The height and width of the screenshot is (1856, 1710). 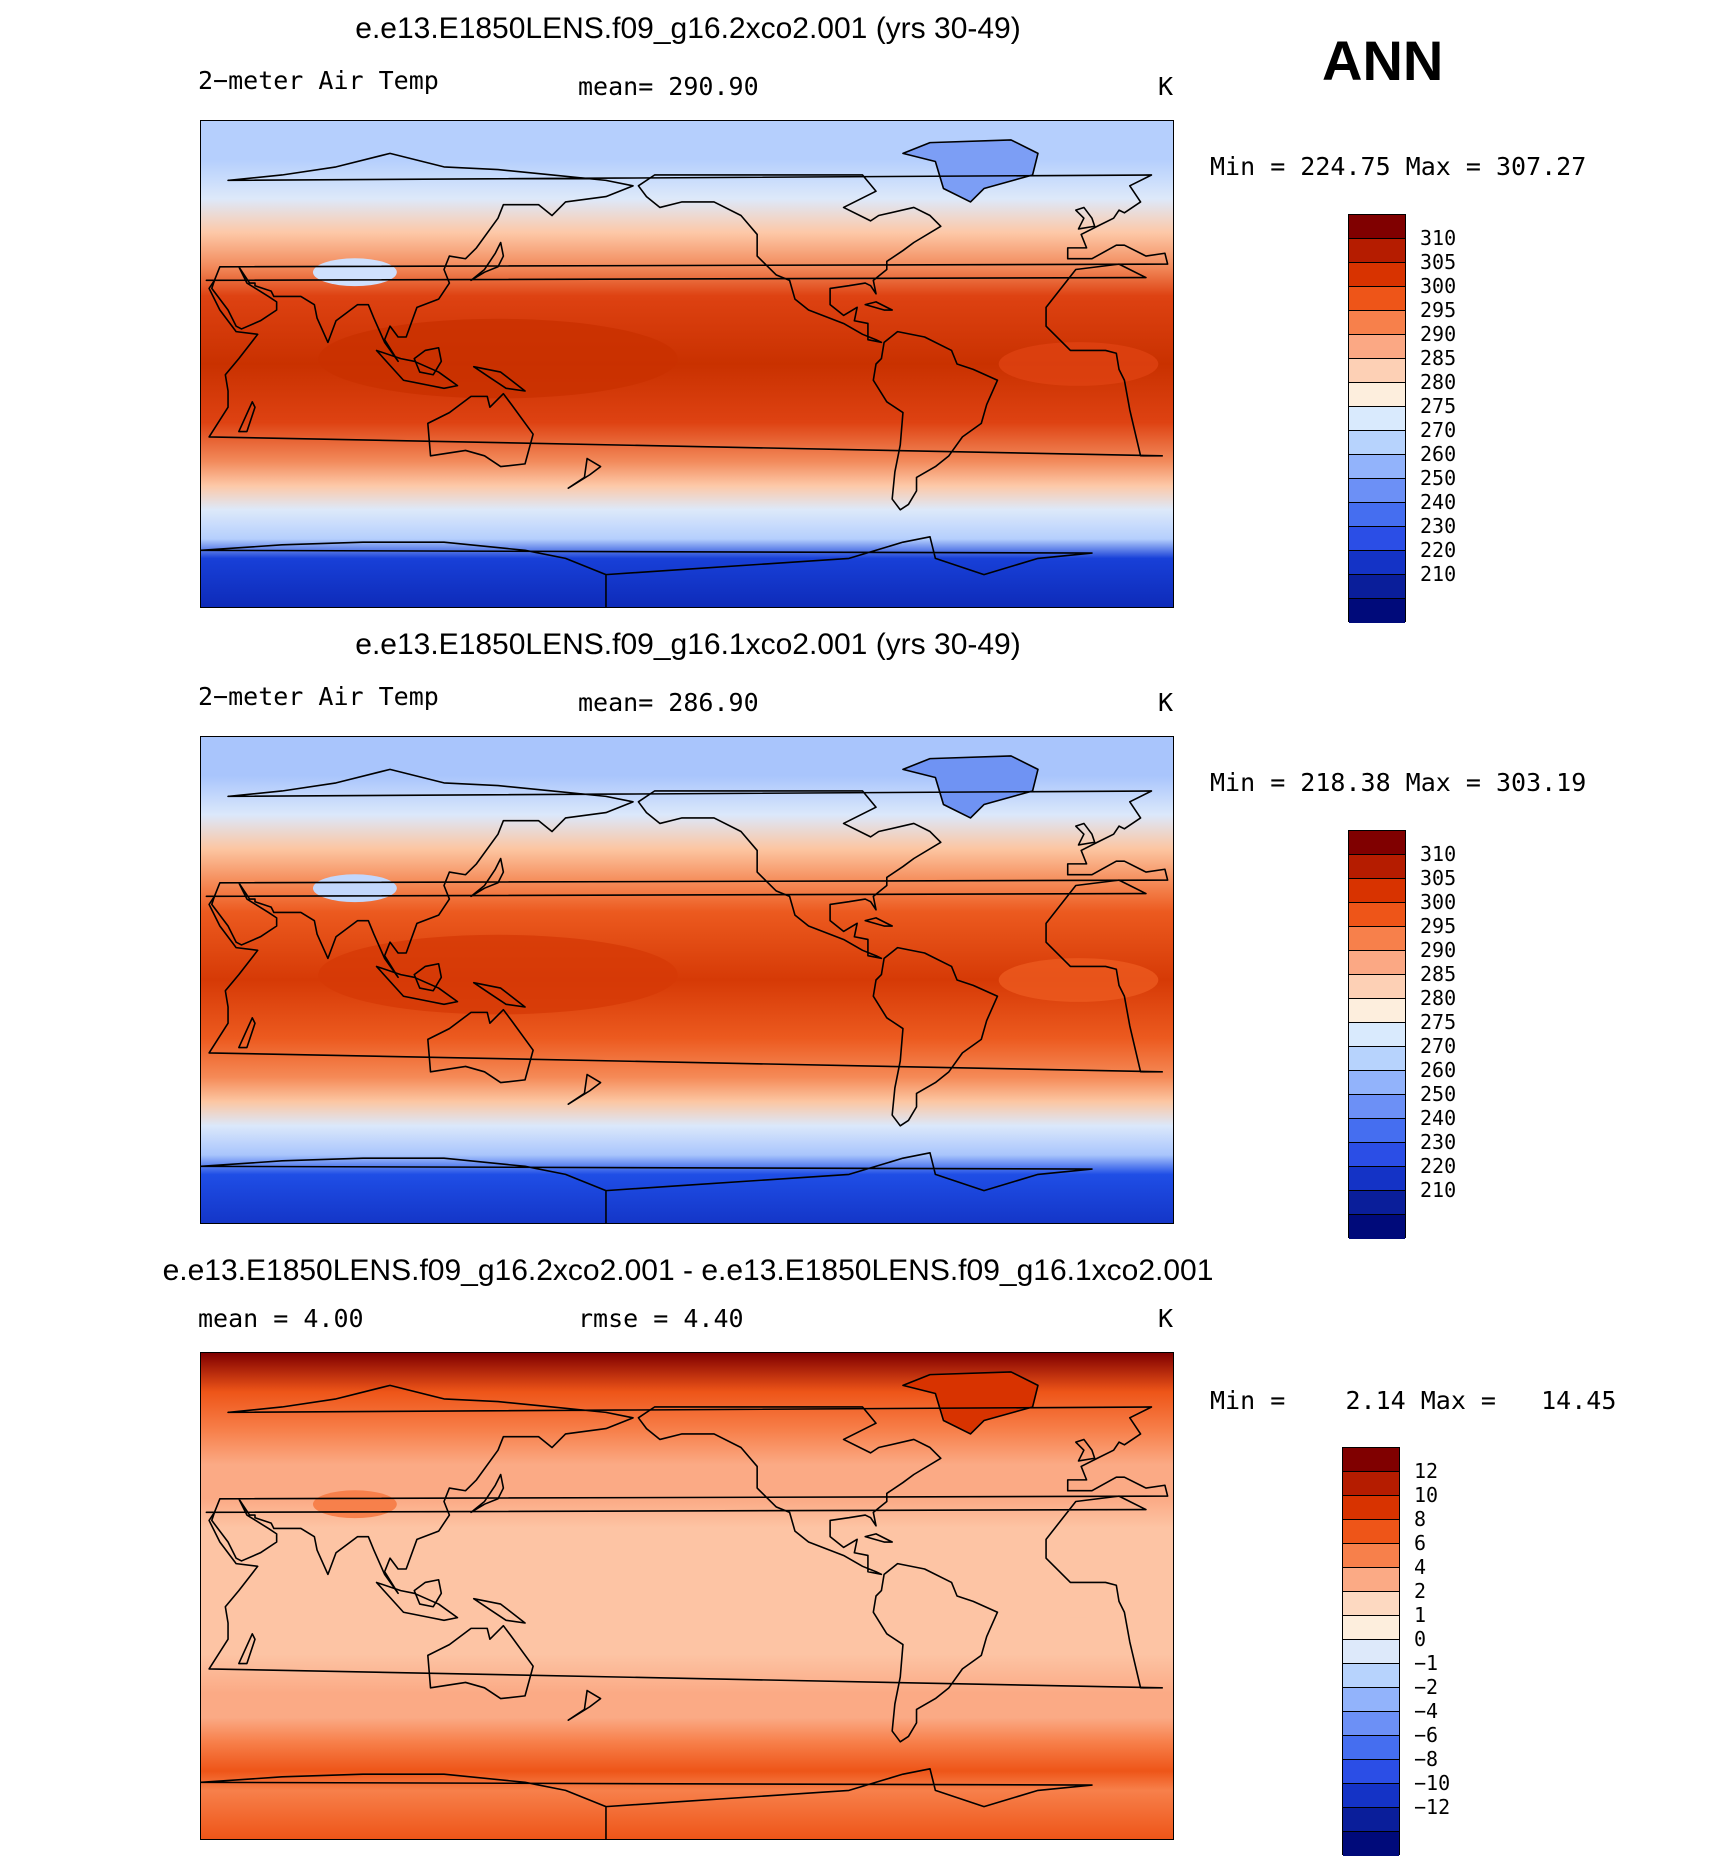 I want to click on panel-3-map, so click(x=687, y=1596).